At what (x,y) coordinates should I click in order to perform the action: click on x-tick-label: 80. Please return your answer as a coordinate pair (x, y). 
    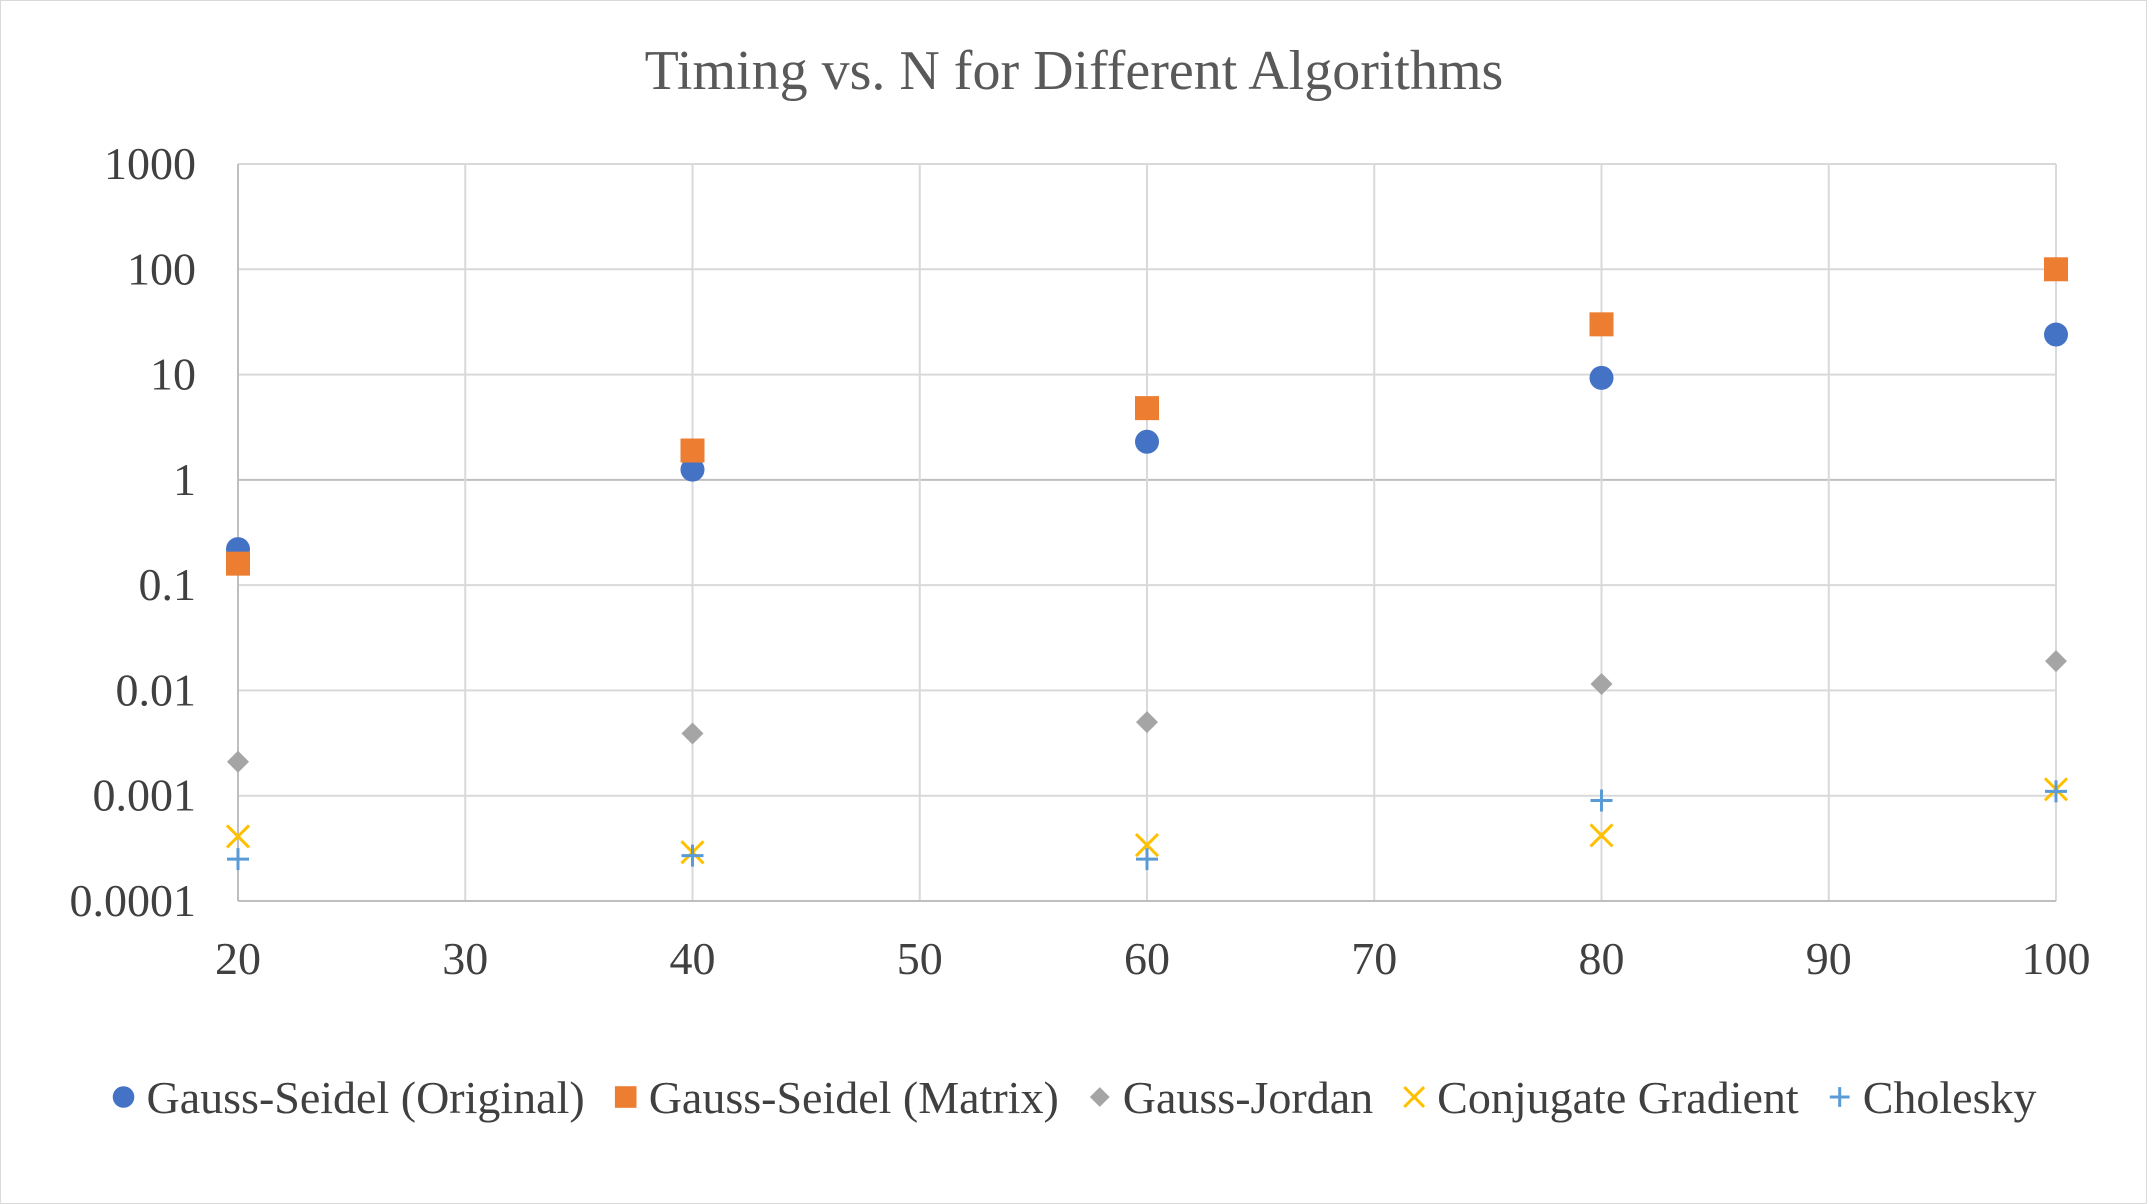
    Looking at the image, I should click on (1602, 958).